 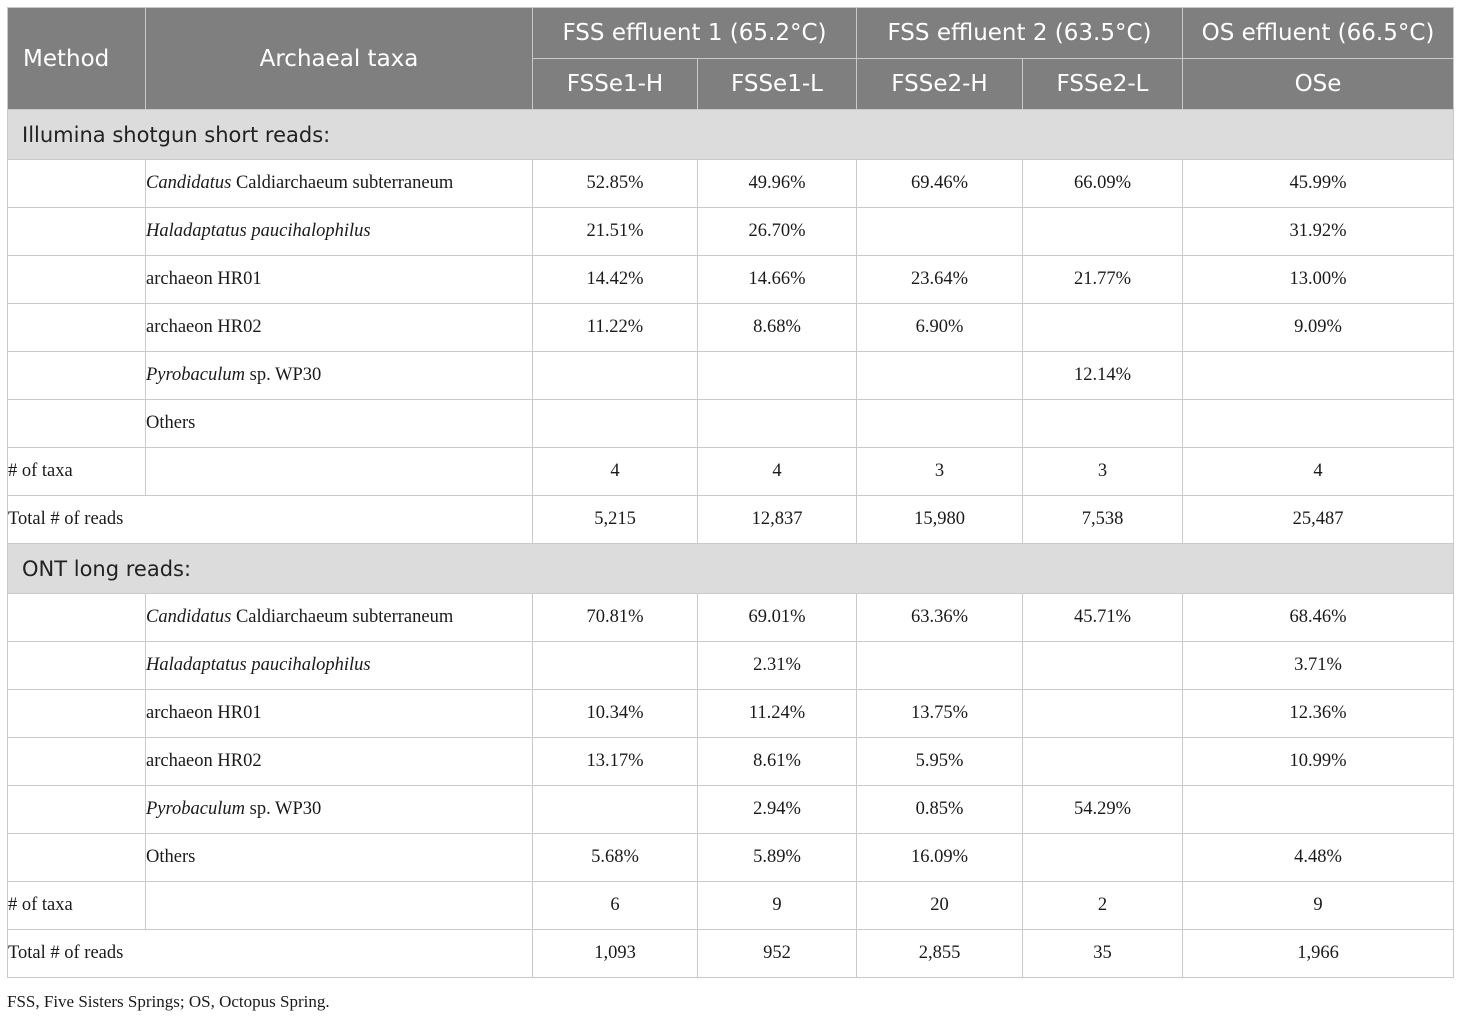 I want to click on abundance-cell: 10.99%, so click(x=1318, y=761).